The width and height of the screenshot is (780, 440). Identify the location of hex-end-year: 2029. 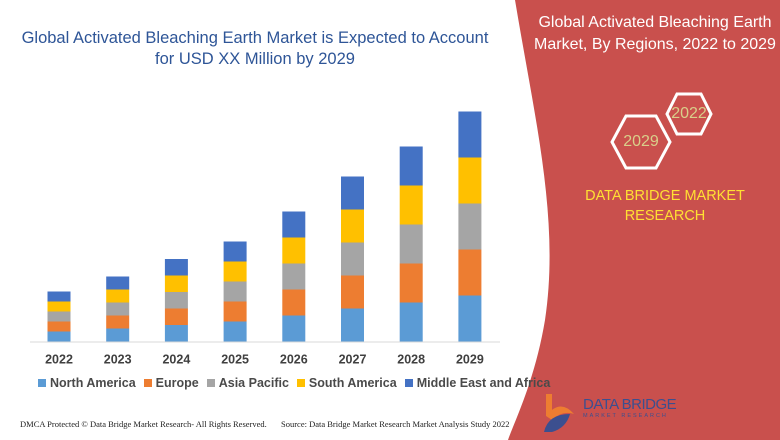
(641, 141).